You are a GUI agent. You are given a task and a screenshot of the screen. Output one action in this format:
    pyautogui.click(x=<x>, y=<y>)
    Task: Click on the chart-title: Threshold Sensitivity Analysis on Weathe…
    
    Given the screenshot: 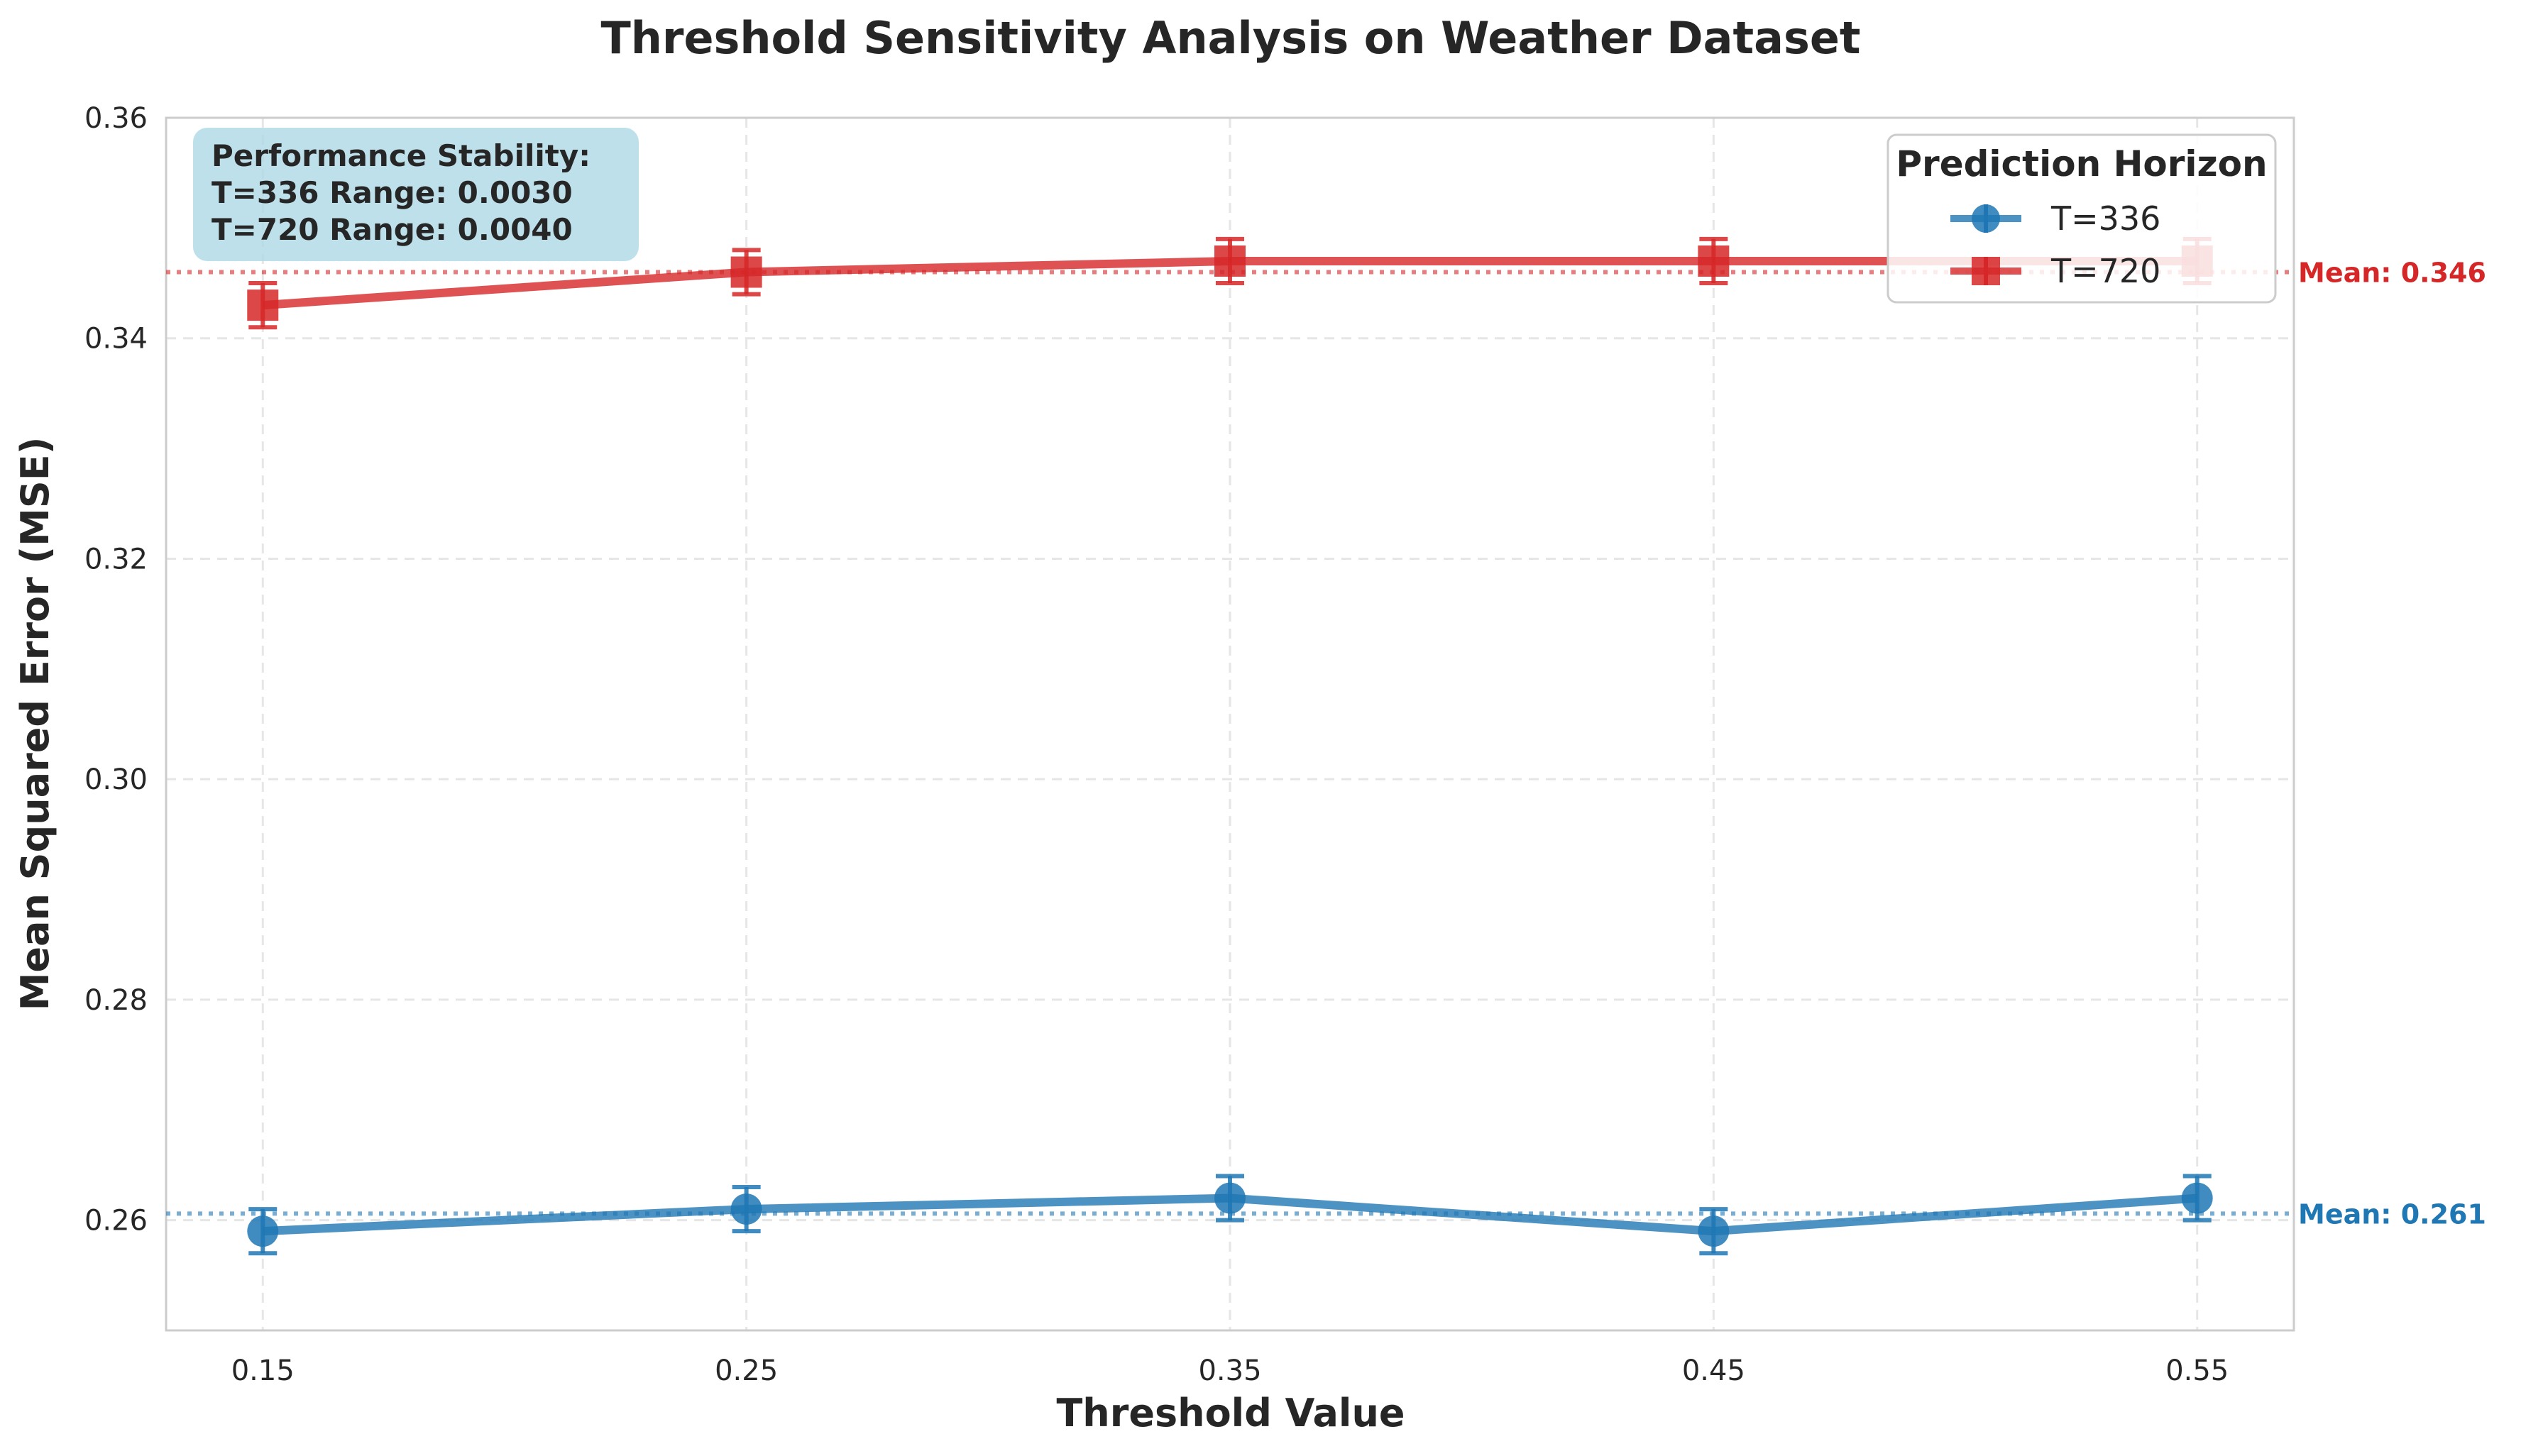 What is the action you would take?
    pyautogui.click(x=1230, y=38)
    